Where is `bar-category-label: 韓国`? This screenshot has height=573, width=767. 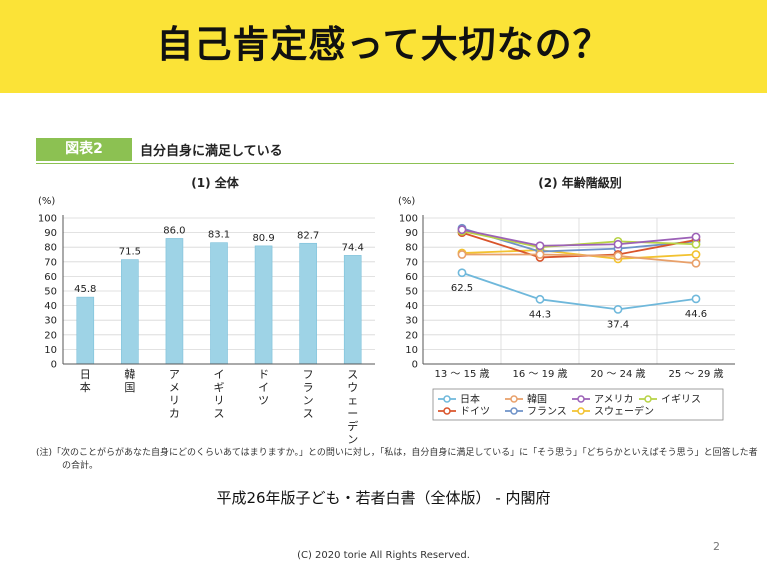 bar-category-label: 韓国 is located at coordinates (129, 381).